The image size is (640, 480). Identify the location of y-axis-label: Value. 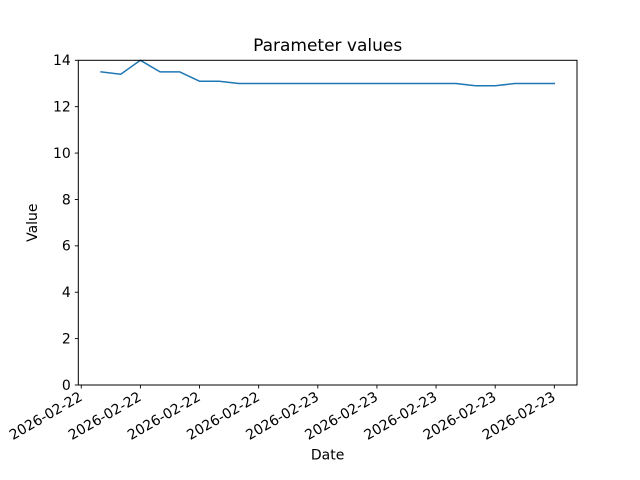
(33, 222).